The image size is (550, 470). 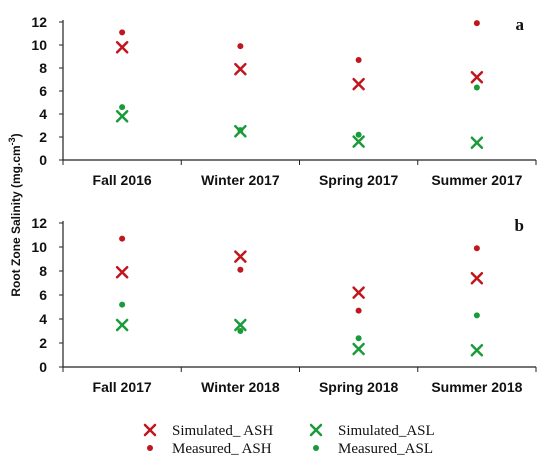 What do you see at coordinates (150, 448) in the screenshot?
I see `legend-meas-ash-marker` at bounding box center [150, 448].